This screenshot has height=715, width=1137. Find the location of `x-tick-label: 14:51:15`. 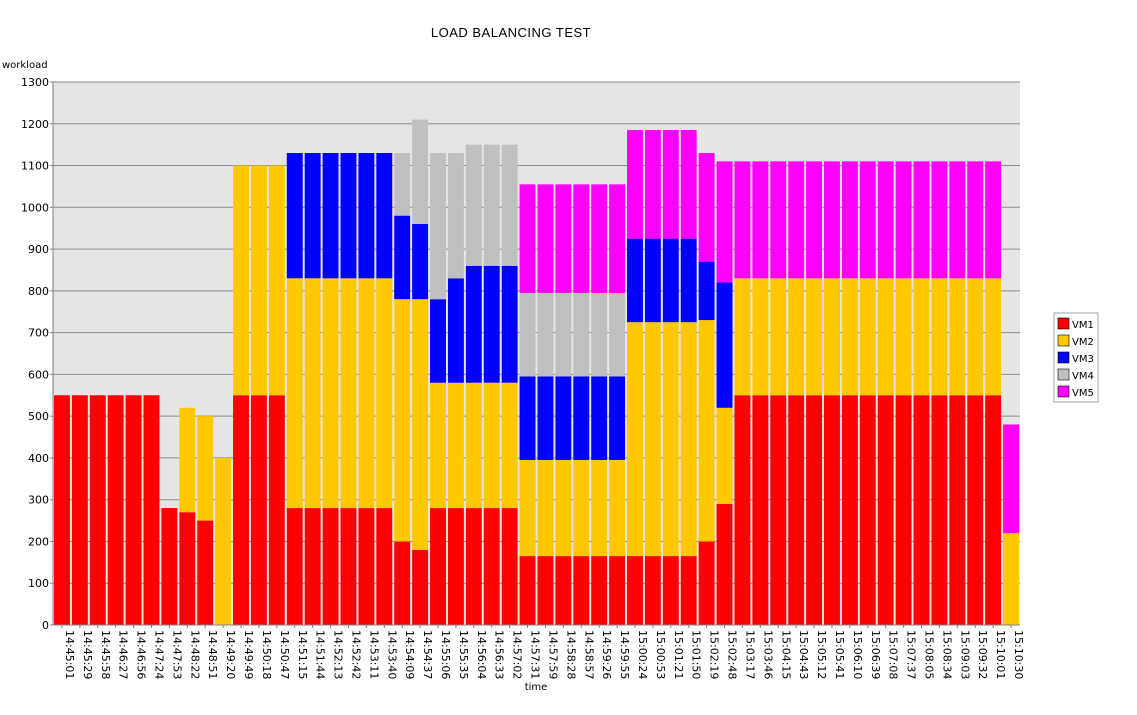

x-tick-label: 14:51:15 is located at coordinates (302, 654).